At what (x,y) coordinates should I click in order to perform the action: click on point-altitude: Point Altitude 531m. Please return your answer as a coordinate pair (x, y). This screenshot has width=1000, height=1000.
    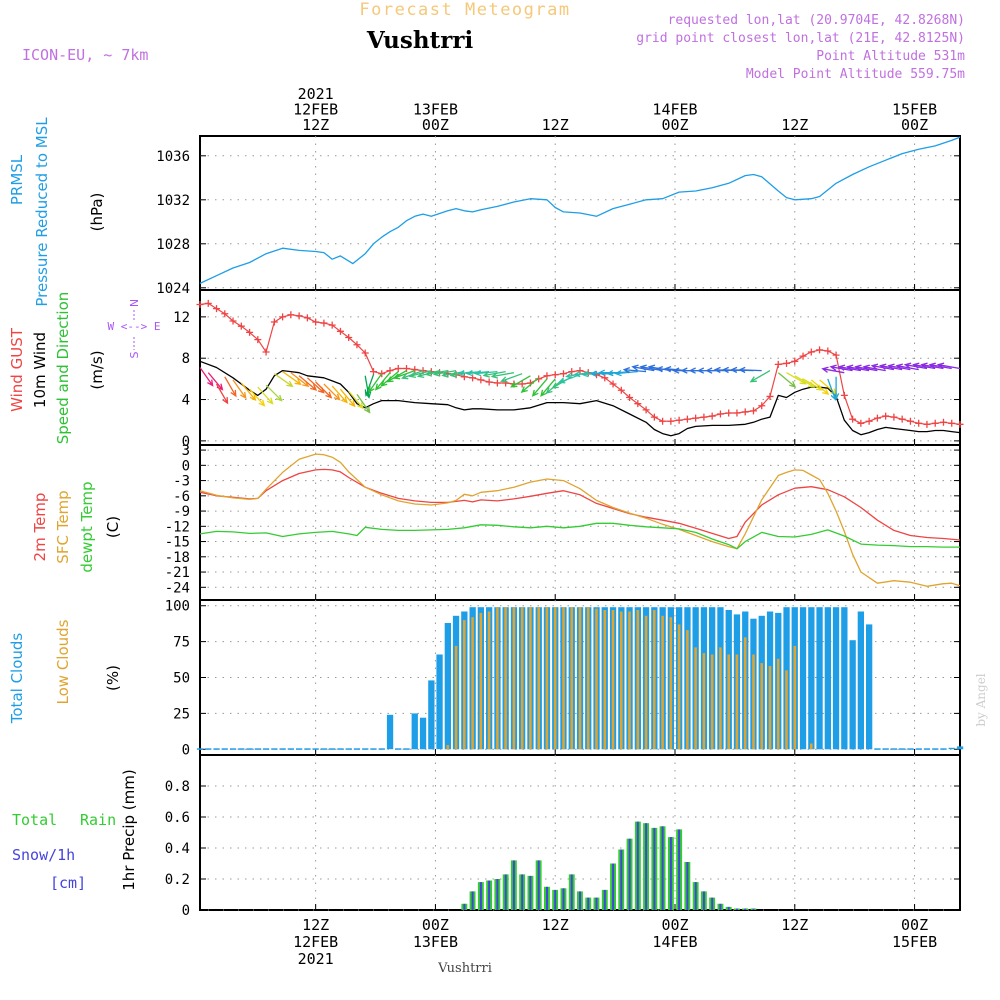
    Looking at the image, I should click on (890, 56).